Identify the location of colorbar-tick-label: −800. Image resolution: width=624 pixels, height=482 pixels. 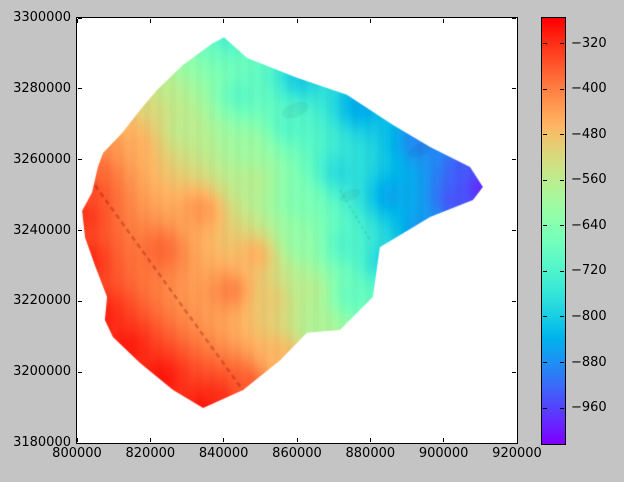
(589, 316).